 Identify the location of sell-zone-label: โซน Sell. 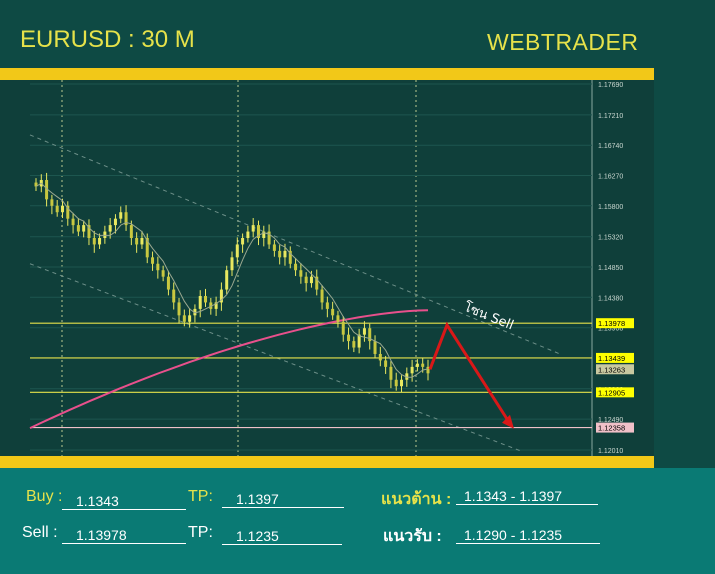
(489, 316).